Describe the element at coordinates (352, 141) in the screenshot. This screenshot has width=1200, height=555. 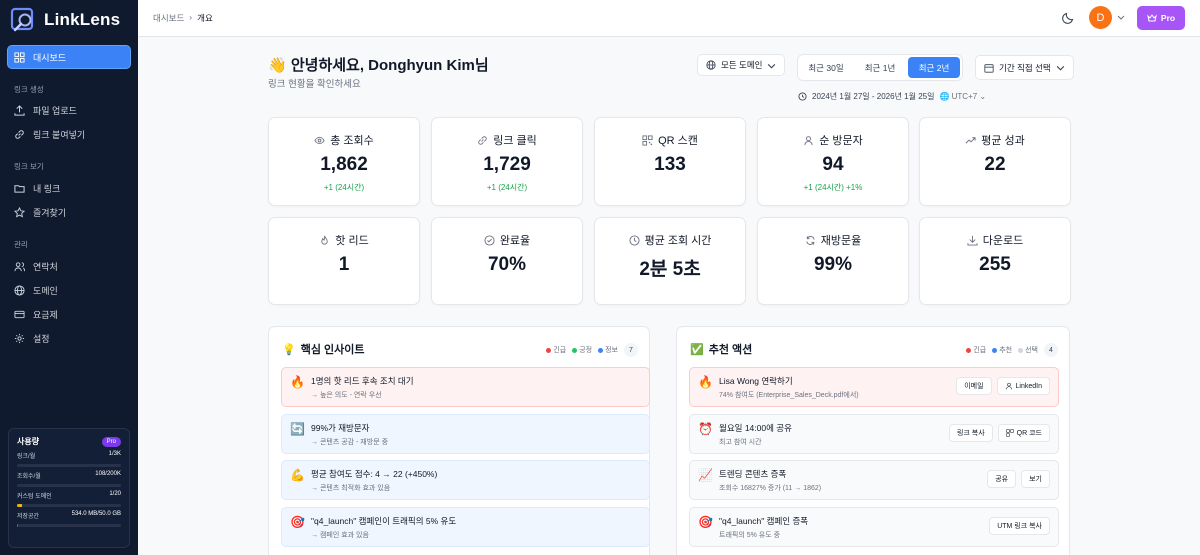
I see `stat-label-text: 총 조회수` at that location.